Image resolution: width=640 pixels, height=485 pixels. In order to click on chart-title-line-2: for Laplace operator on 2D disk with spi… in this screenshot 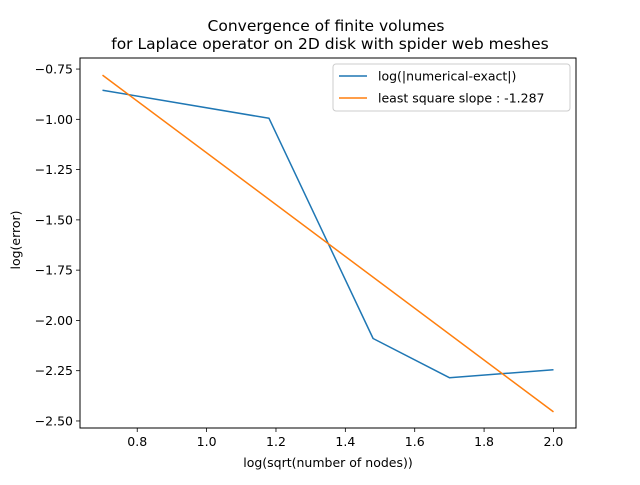, I will do `click(330, 44)`.